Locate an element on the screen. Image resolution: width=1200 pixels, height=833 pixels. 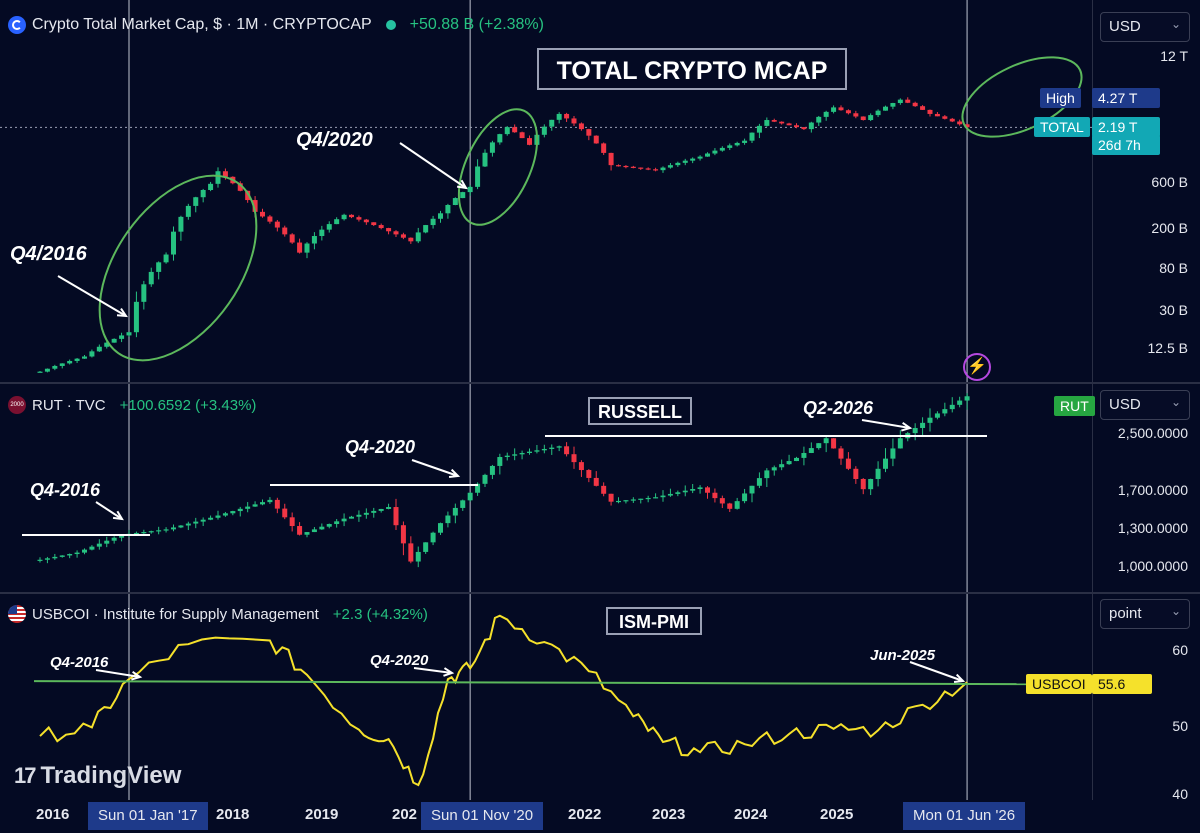
crypto-currency-select: USD ⌄ is located at coordinates (1145, 27).